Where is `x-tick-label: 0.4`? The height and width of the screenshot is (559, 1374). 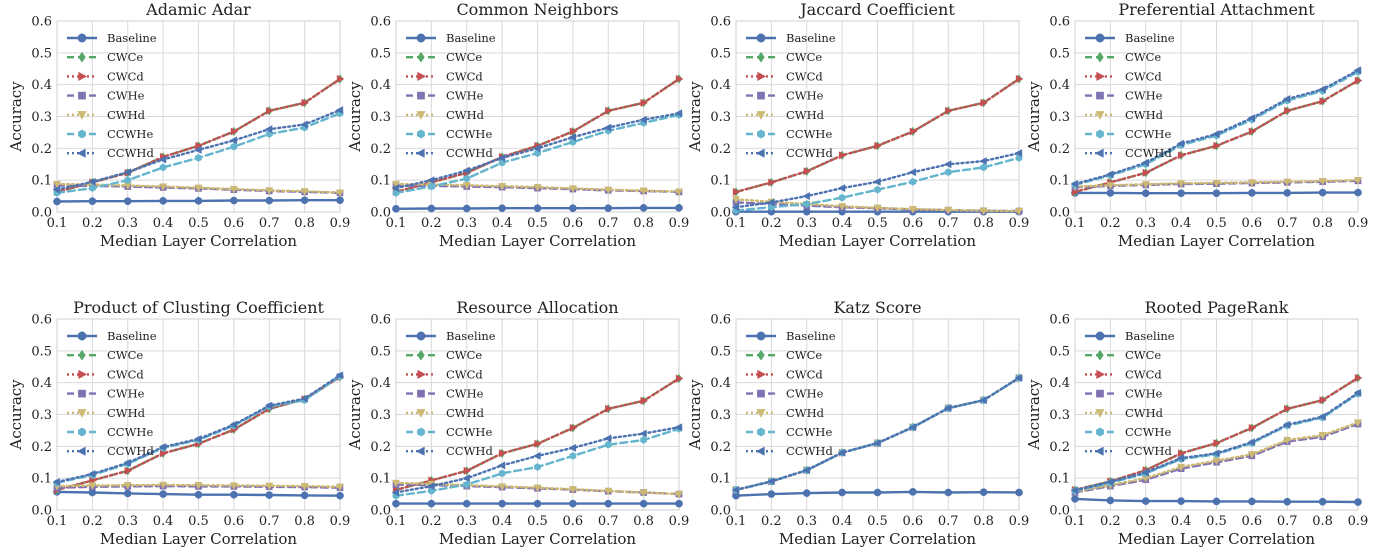
x-tick-label: 0.4 is located at coordinates (842, 521).